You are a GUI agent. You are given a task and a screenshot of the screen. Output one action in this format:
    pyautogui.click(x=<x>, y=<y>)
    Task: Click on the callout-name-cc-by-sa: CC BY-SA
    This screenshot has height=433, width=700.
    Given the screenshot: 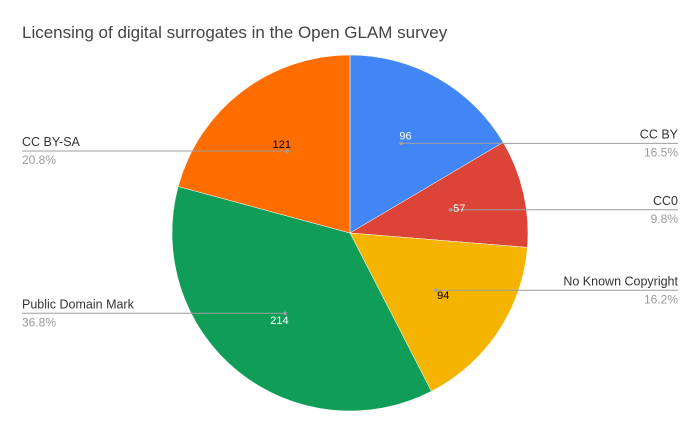 What is the action you would take?
    pyautogui.click(x=51, y=142)
    